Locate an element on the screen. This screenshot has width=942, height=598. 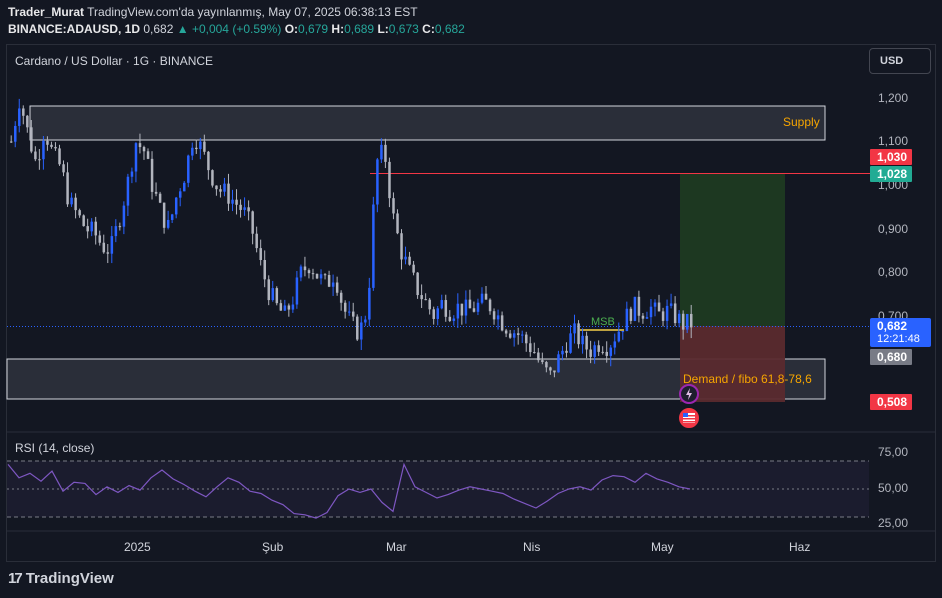
supply-zone is located at coordinates (427, 123).